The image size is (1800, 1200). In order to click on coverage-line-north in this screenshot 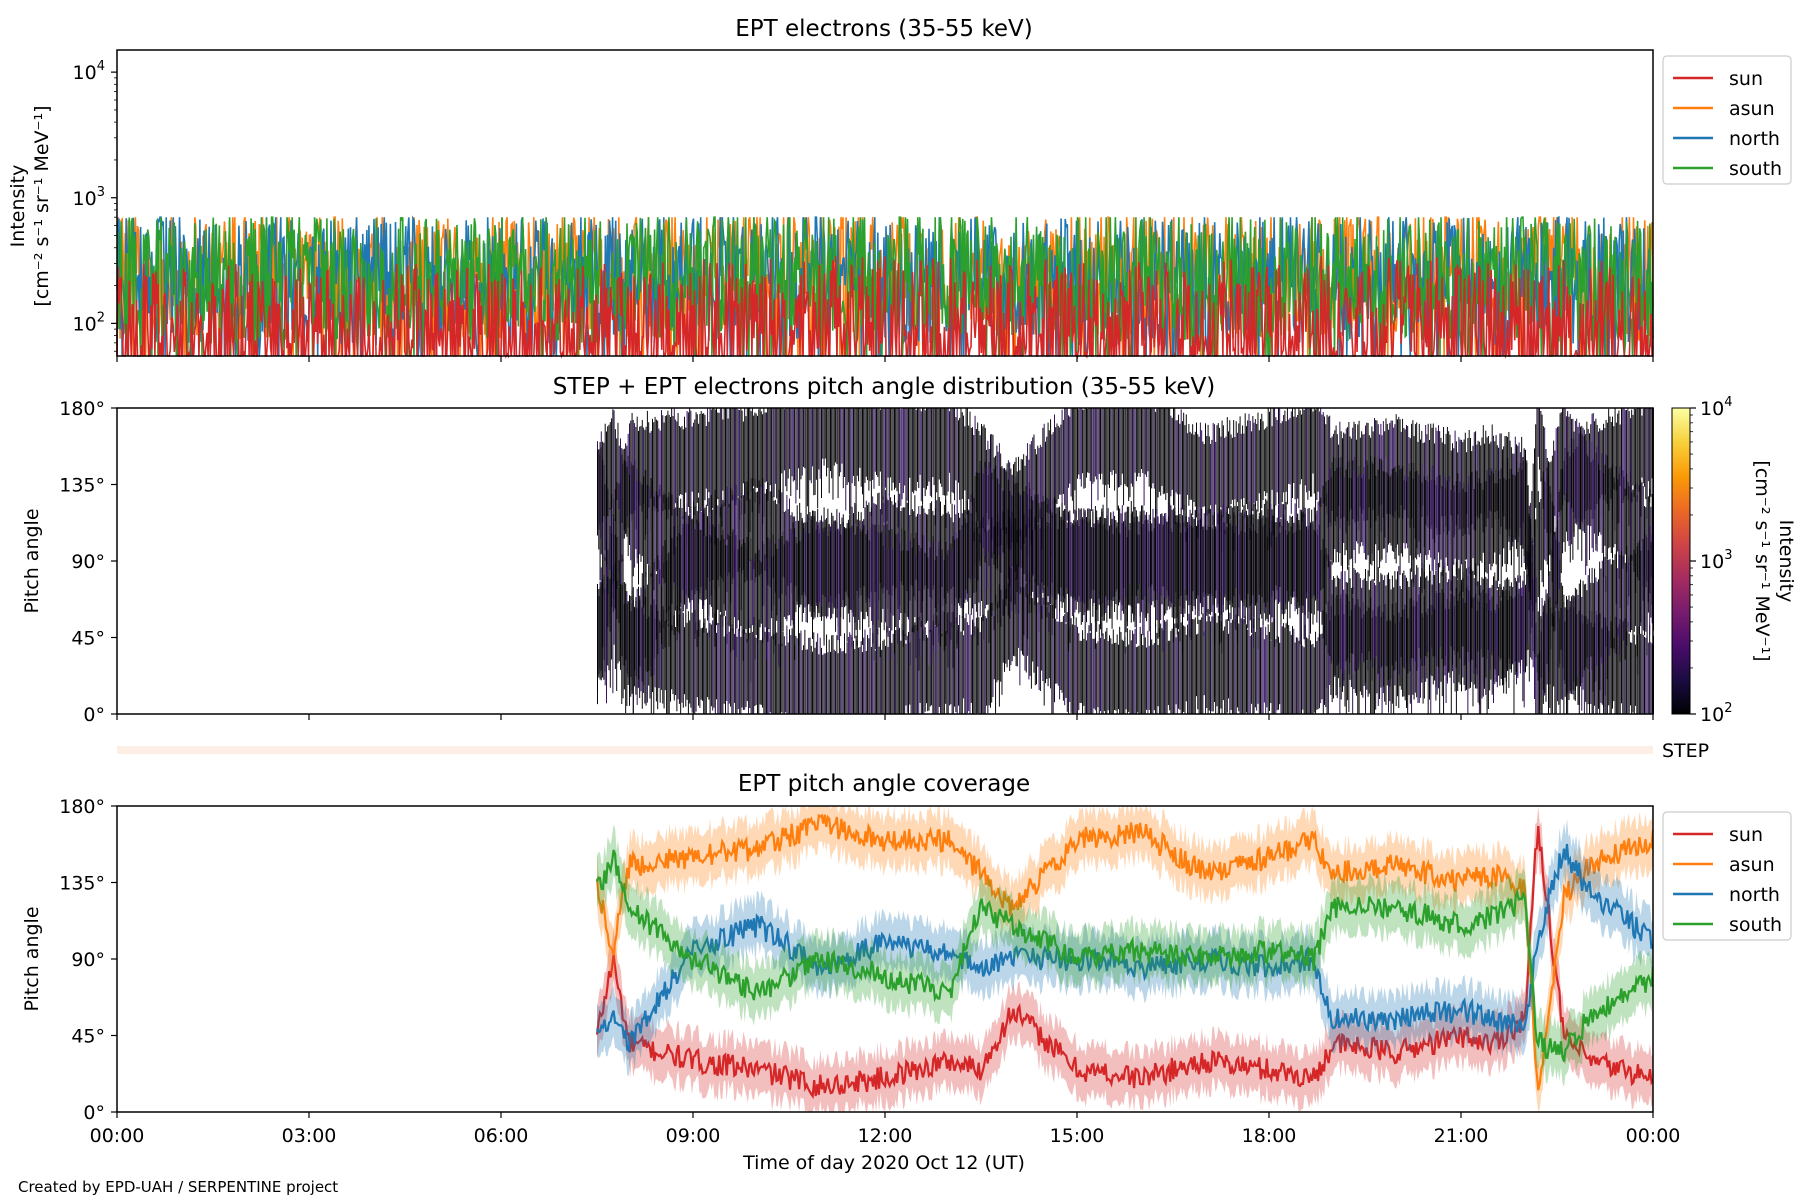, I will do `click(1124, 948)`.